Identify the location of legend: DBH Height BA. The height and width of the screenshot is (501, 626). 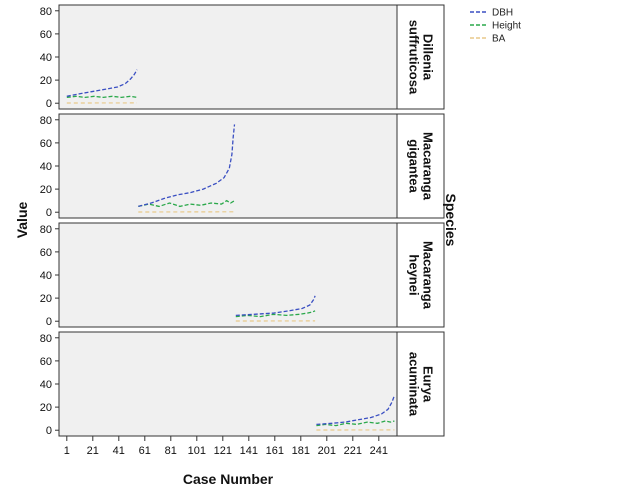
(495, 26).